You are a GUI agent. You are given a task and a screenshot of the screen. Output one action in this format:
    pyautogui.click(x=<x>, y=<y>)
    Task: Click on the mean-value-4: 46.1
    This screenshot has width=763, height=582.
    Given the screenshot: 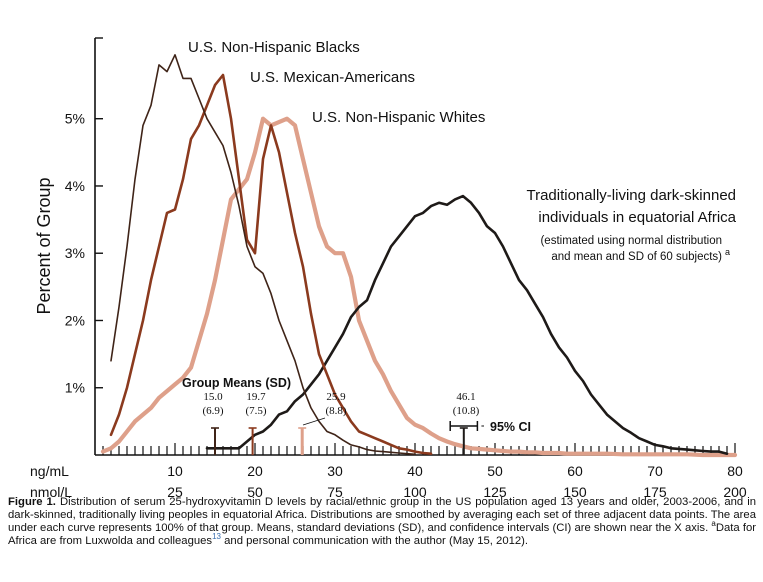 What is the action you would take?
    pyautogui.click(x=465, y=397)
    